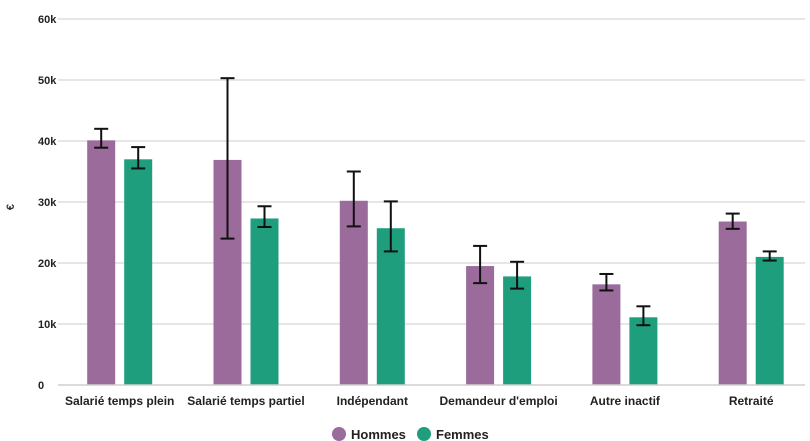 Image resolution: width=810 pixels, height=441 pixels. Describe the element at coordinates (410, 434) in the screenshot. I see `legend: Hommes Femmes` at that location.